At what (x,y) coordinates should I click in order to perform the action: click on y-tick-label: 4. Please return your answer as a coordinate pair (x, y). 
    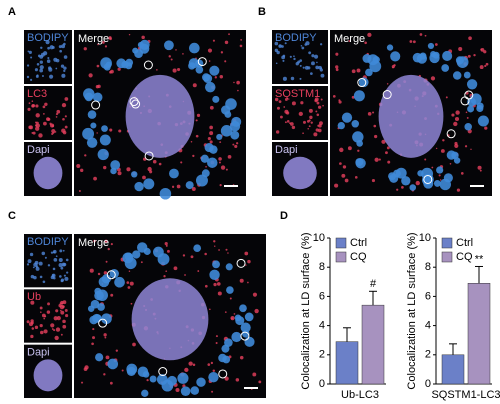
    Looking at the image, I should click on (322, 326).